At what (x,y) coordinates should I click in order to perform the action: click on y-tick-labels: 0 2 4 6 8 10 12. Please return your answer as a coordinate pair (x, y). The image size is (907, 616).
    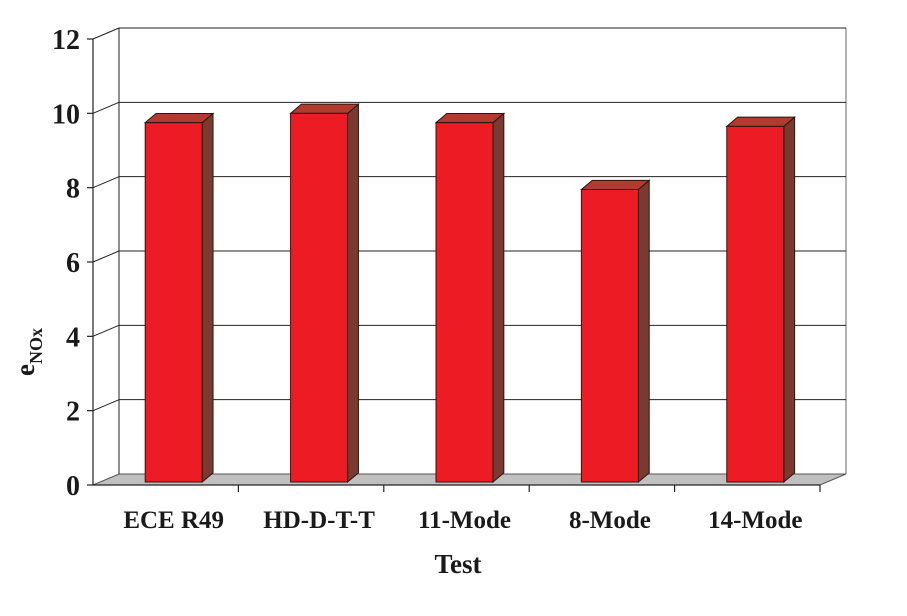
    Looking at the image, I should click on (66, 263).